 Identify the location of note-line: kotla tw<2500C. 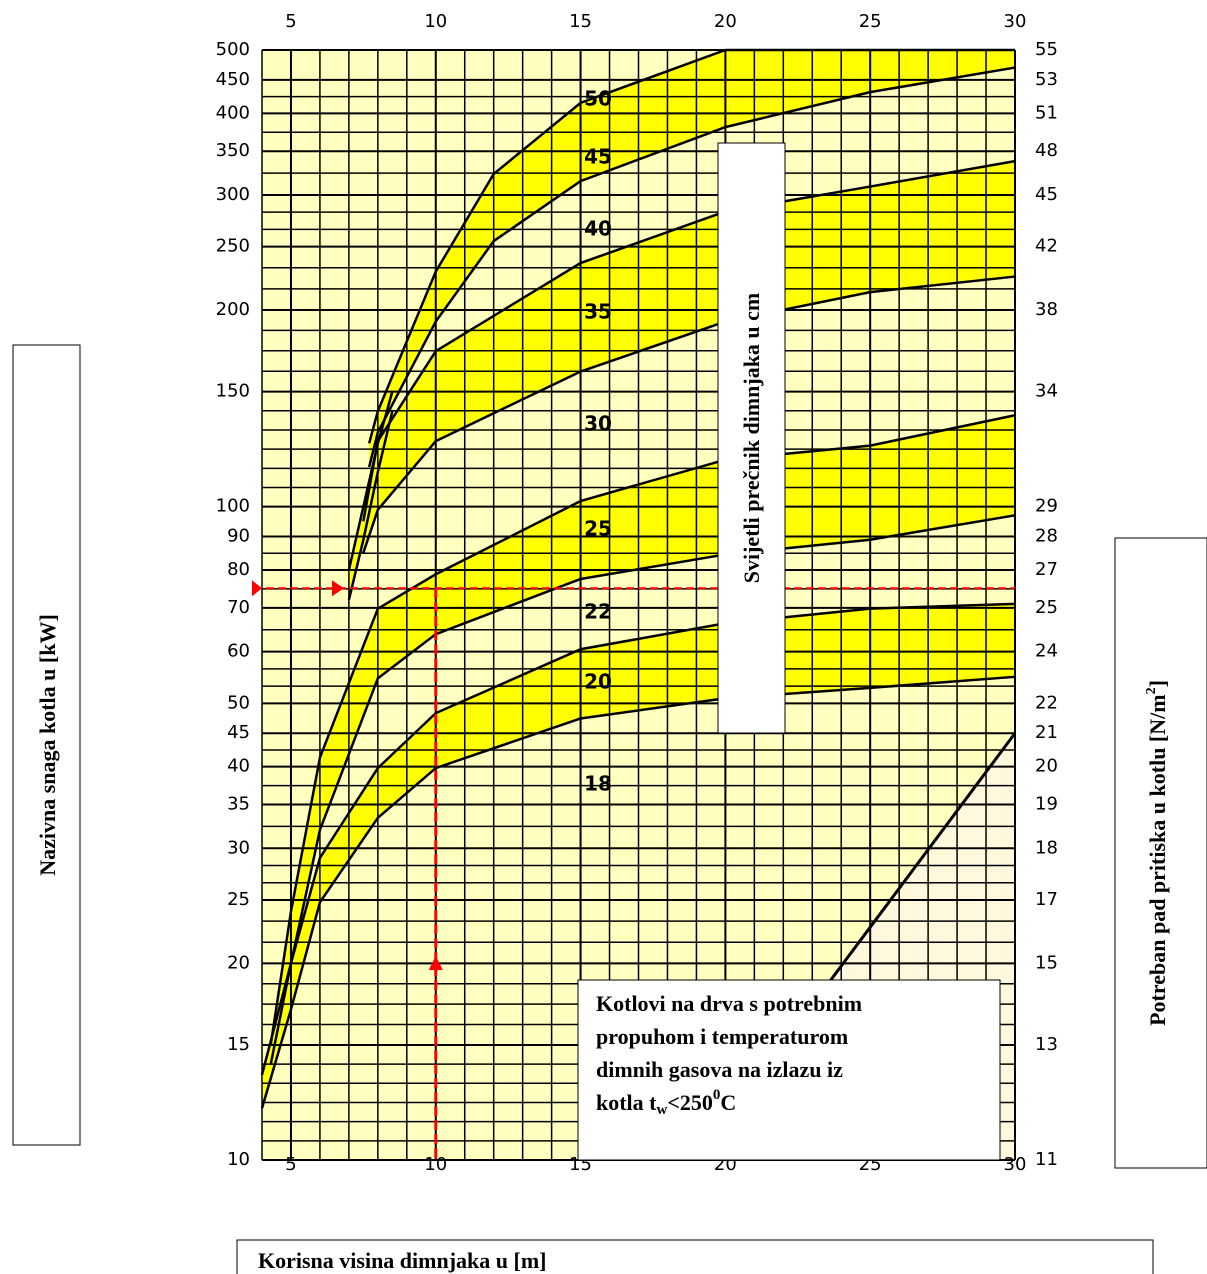
(666, 1102).